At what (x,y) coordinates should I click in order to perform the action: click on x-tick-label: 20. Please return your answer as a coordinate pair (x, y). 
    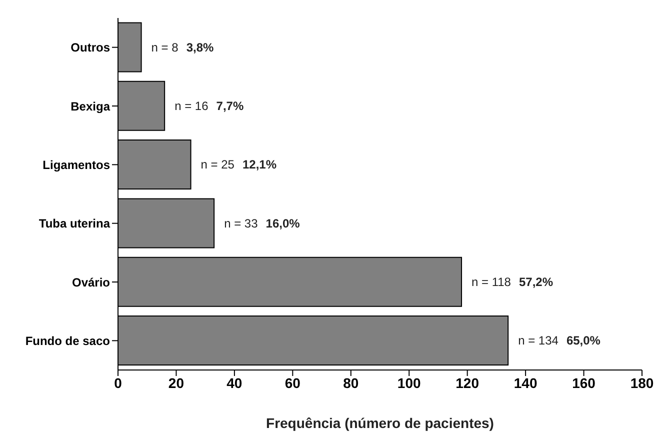
    Looking at the image, I should click on (176, 382).